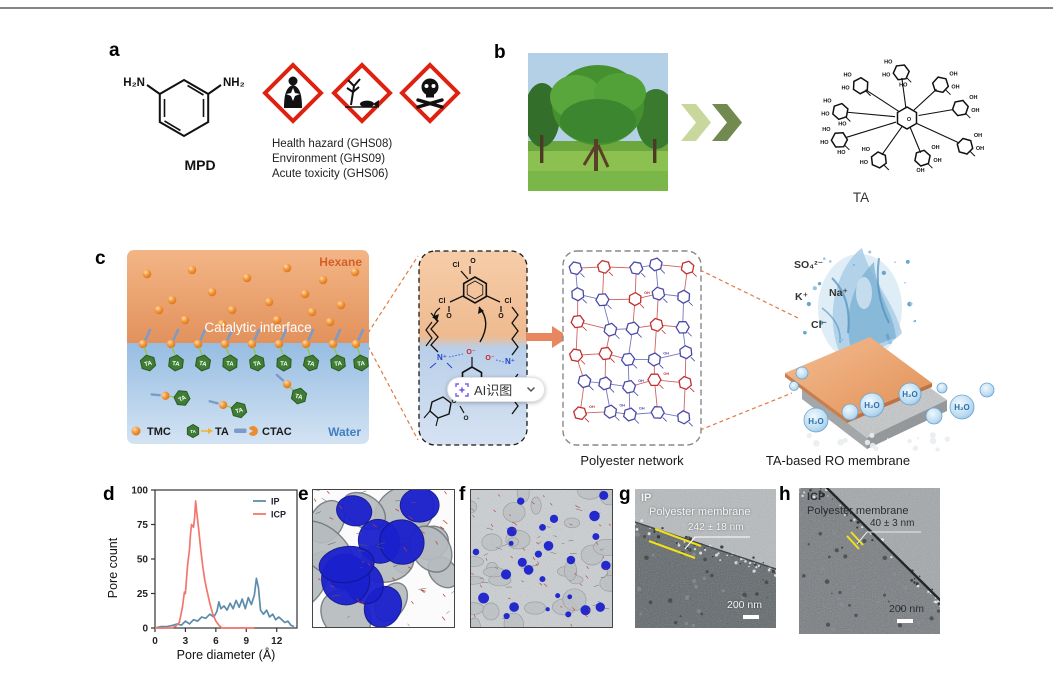 The height and width of the screenshot is (679, 1053). I want to click on reaction-arrow-icon, so click(547, 337).